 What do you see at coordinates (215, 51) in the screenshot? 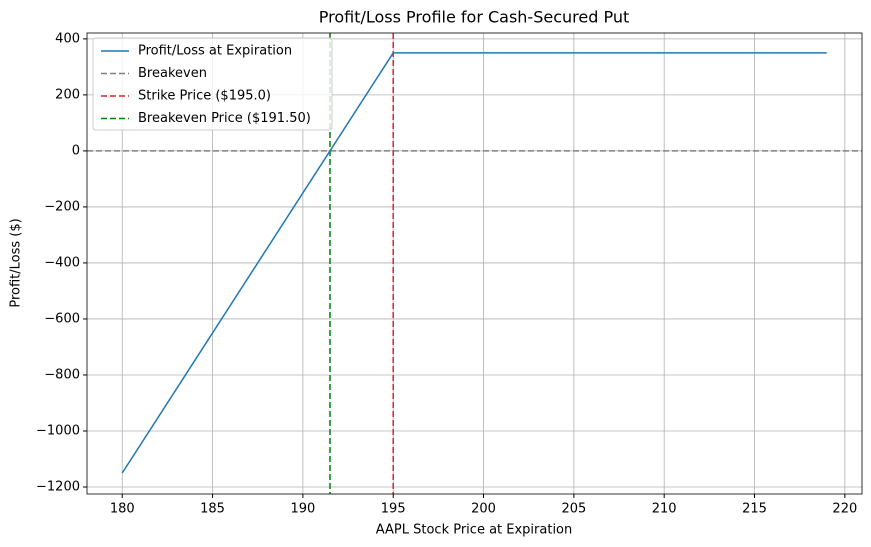
I see `legend-label: Profit/Loss at Expiration` at bounding box center [215, 51].